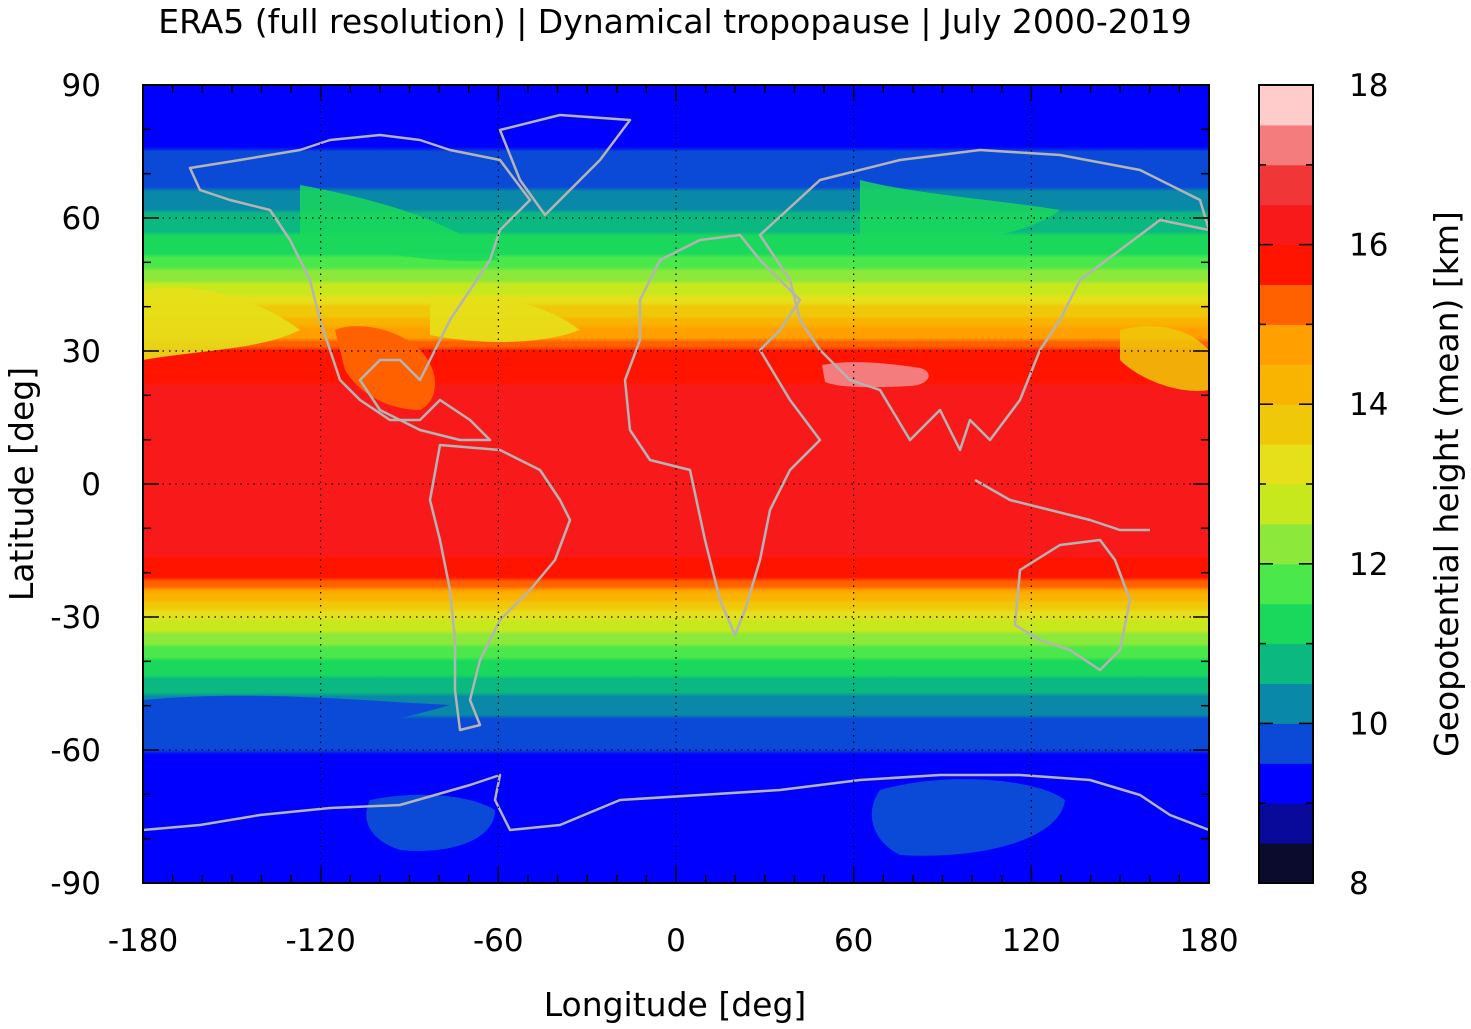  I want to click on colorbar-tick-label: 10, so click(1368, 724).